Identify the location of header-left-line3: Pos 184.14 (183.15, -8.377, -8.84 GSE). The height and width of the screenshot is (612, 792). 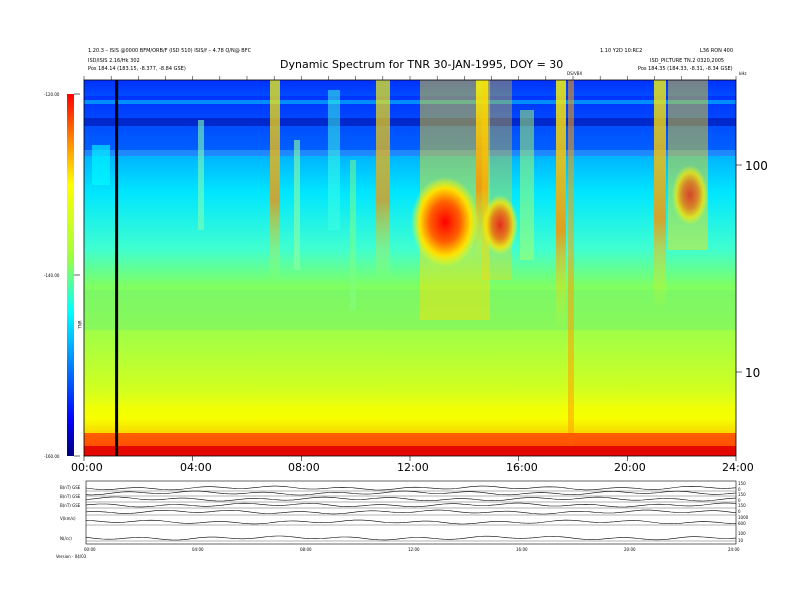
(137, 69).